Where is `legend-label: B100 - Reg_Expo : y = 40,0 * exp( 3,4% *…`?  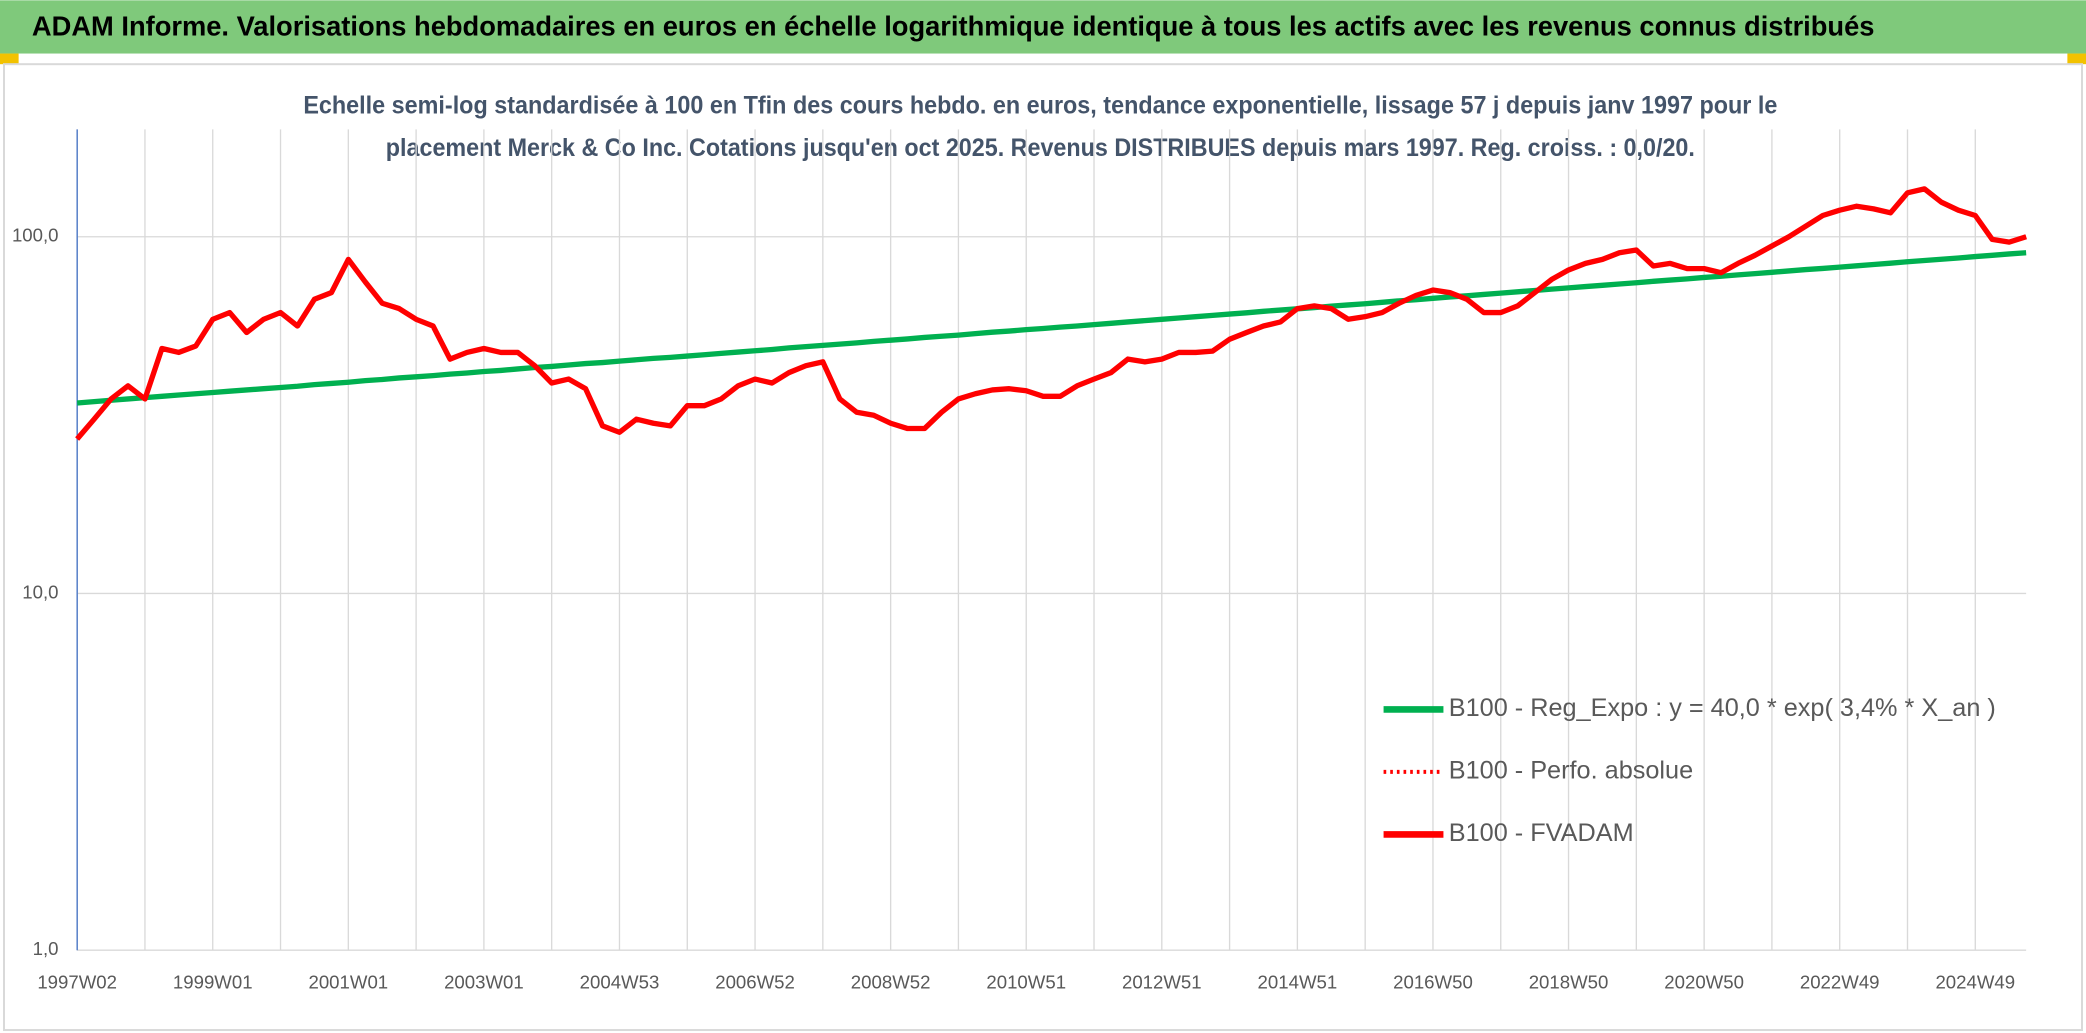 legend-label: B100 - Reg_Expo : y = 40,0 * exp( 3,4% *… is located at coordinates (1722, 708).